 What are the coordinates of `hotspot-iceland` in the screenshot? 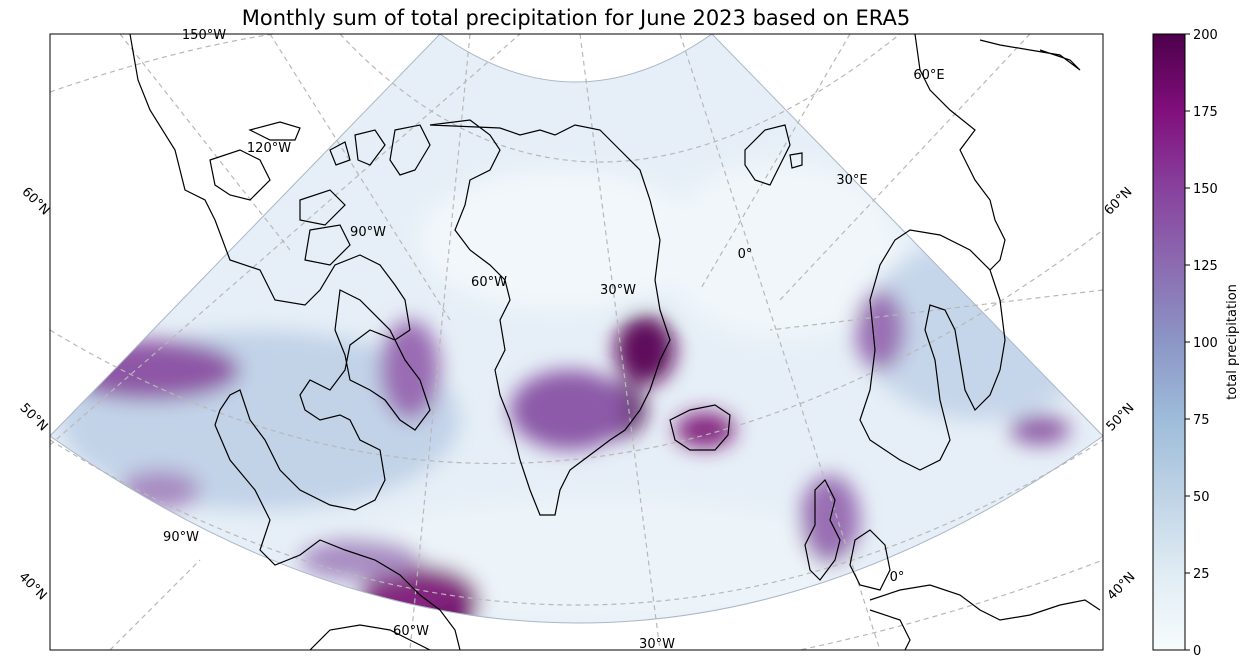 It's located at (705, 430).